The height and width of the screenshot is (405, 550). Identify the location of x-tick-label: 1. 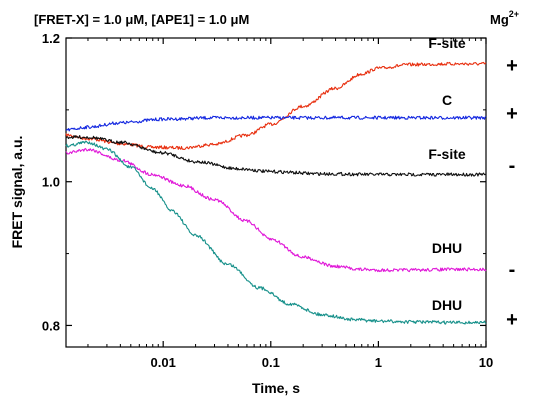
(378, 362).